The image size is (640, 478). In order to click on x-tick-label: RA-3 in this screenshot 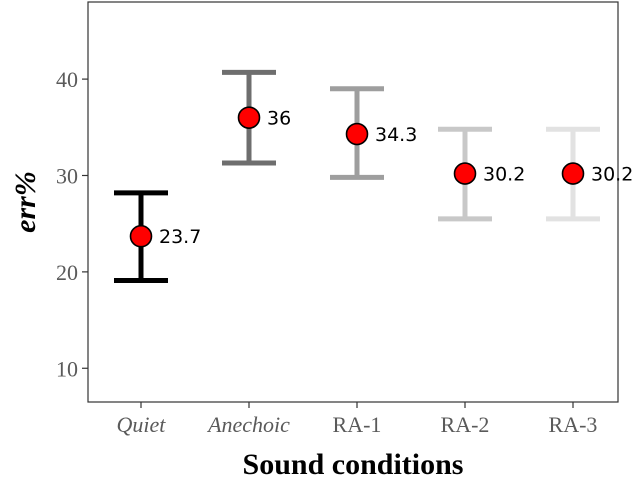, I will do `click(573, 424)`.